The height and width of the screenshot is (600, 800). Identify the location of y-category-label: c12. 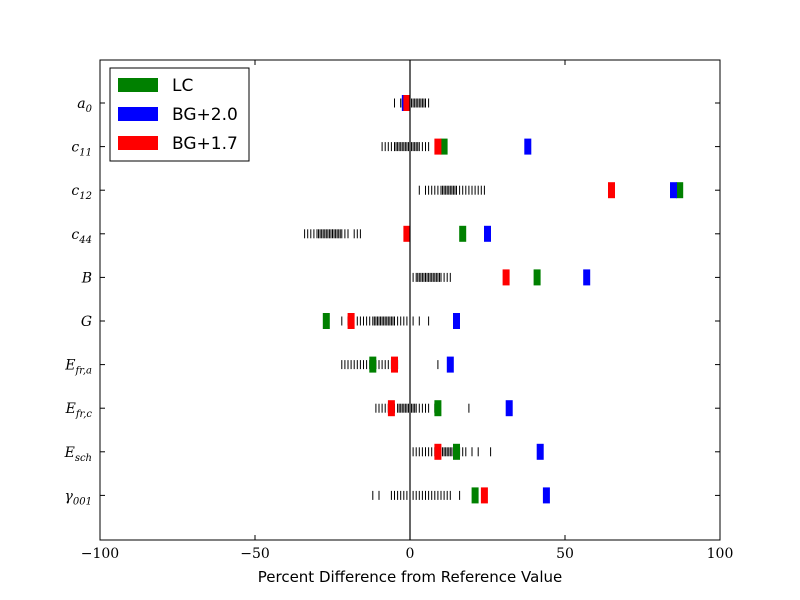
(81, 192).